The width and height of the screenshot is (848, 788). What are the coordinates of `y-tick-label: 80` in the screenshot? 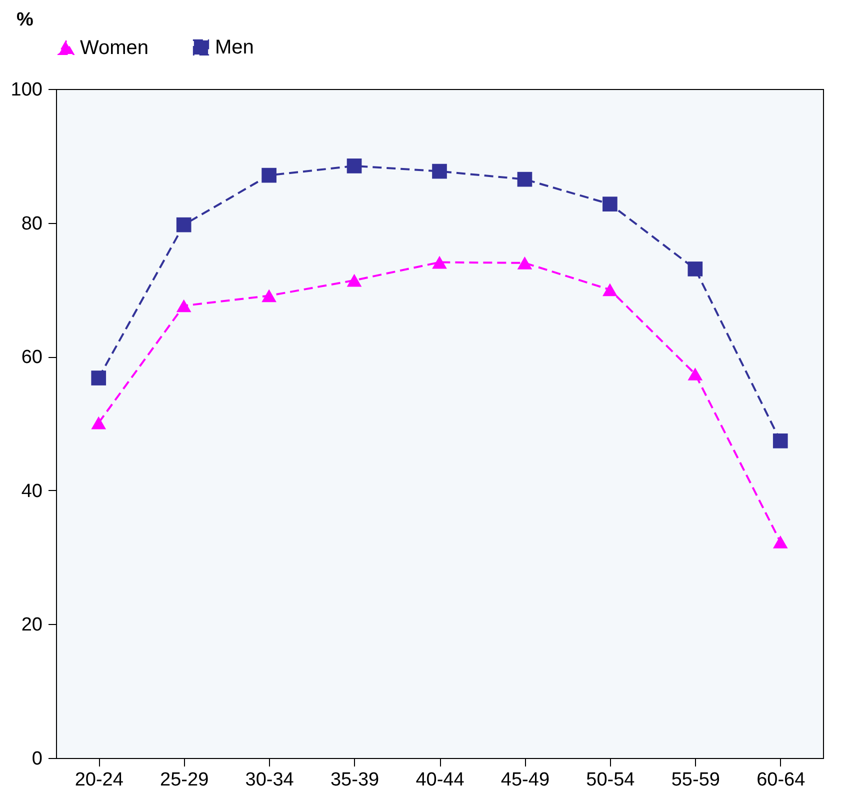 It's located at (31, 223).